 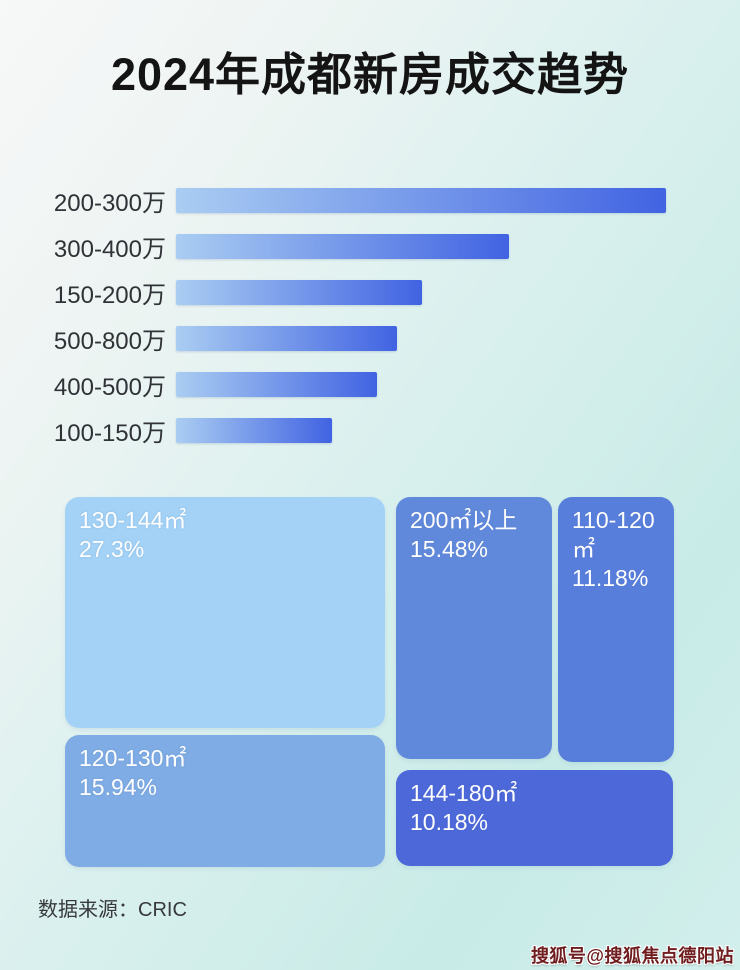 What do you see at coordinates (112, 910) in the screenshot?
I see `data-source-note: 数据来源：CRIC` at bounding box center [112, 910].